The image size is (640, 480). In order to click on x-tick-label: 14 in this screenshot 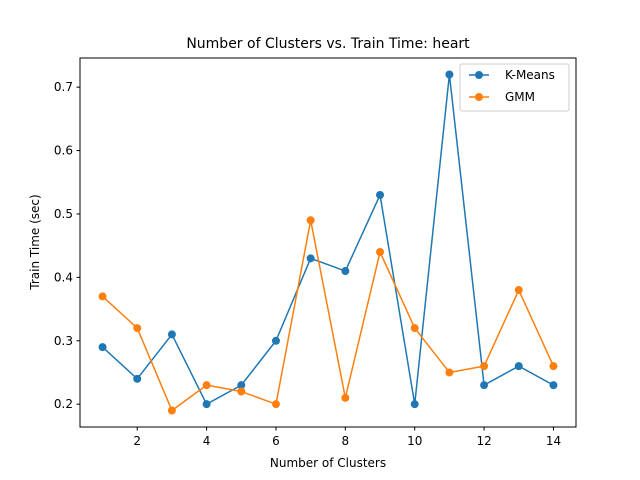, I will do `click(553, 441)`.